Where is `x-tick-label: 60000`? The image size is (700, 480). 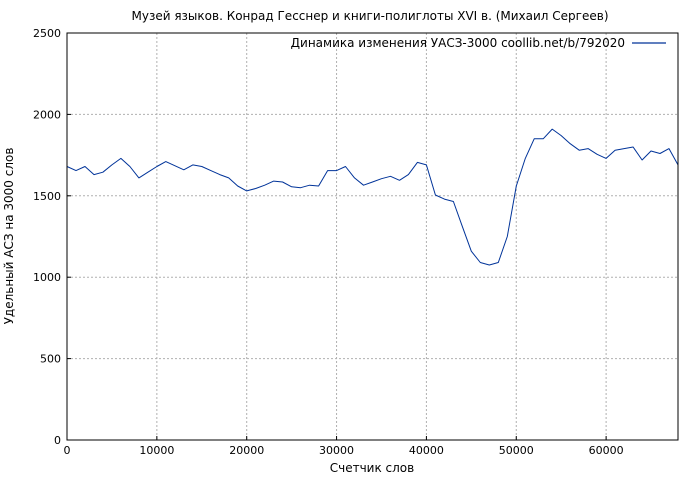 x-tick-label: 60000 is located at coordinates (606, 450).